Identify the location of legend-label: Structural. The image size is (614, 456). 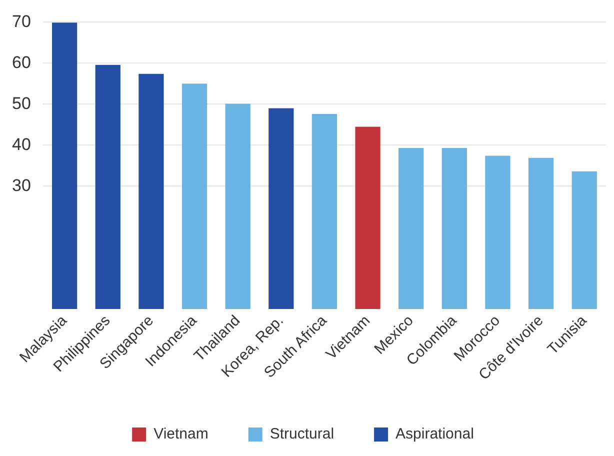
(302, 434).